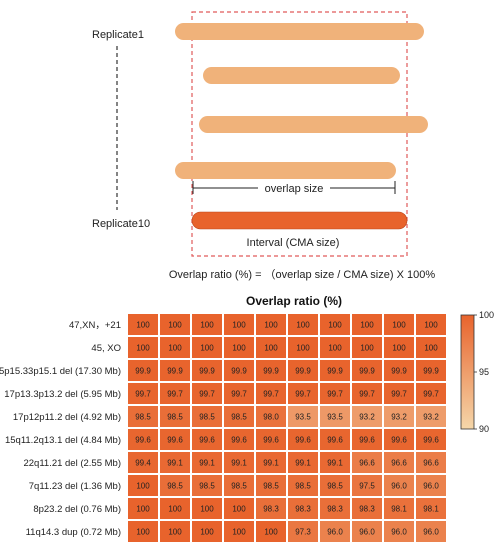  What do you see at coordinates (67, 417) in the screenshot?
I see `row-label: 17p12p11.2 del (4.92 Mb)` at bounding box center [67, 417].